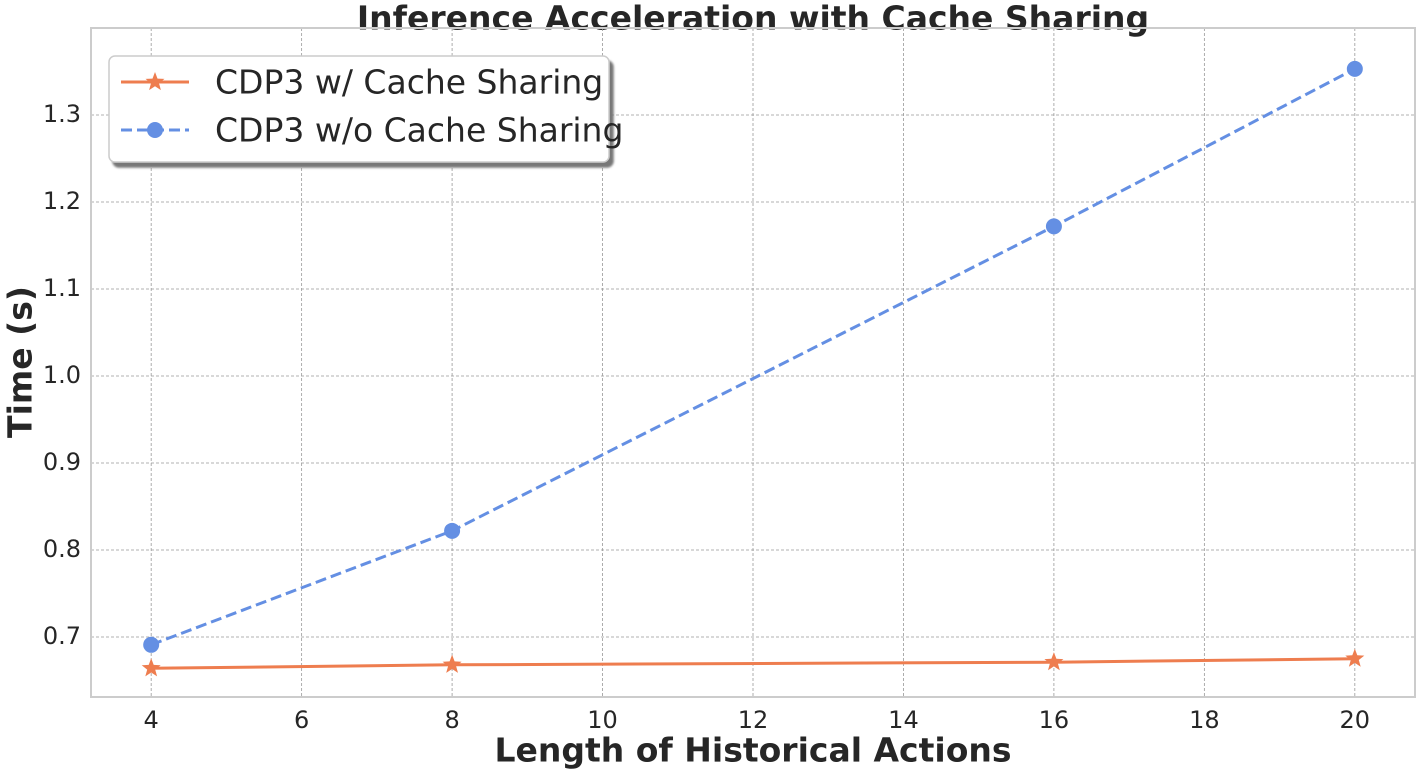  What do you see at coordinates (359, 109) in the screenshot?
I see `legend-box` at bounding box center [359, 109].